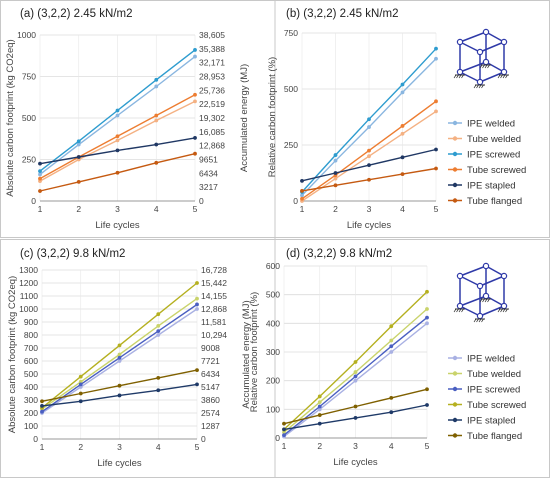 The image size is (550, 478). What do you see at coordinates (284, 446) in the screenshot?
I see `x-tick-label: 1` at bounding box center [284, 446].